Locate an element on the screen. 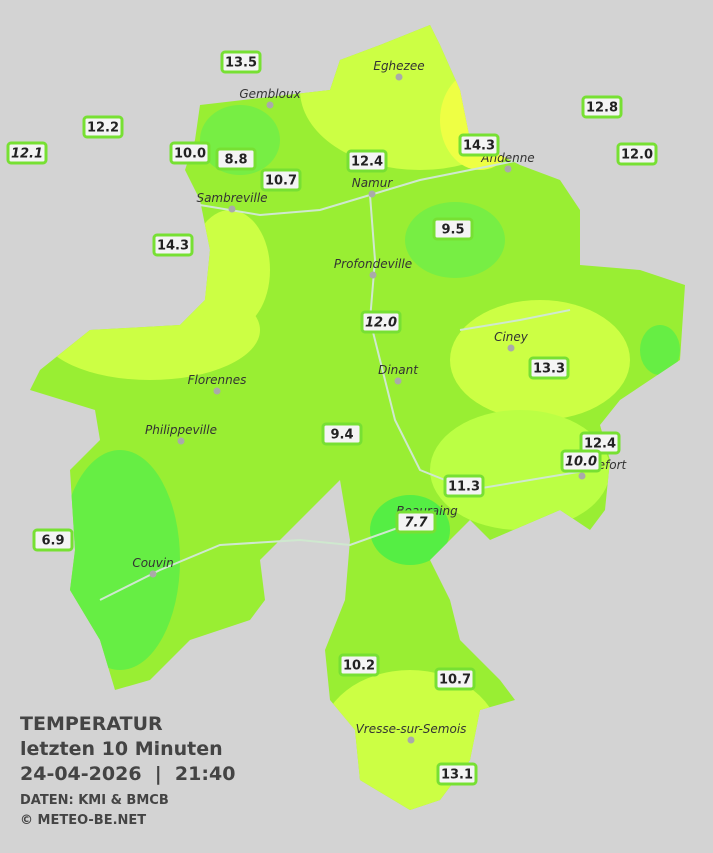 This screenshot has height=853, width=713. city-label: Eghezee is located at coordinates (398, 66).